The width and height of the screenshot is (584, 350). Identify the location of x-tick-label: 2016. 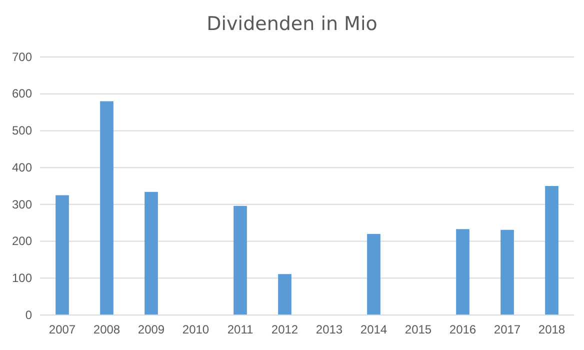
(462, 329).